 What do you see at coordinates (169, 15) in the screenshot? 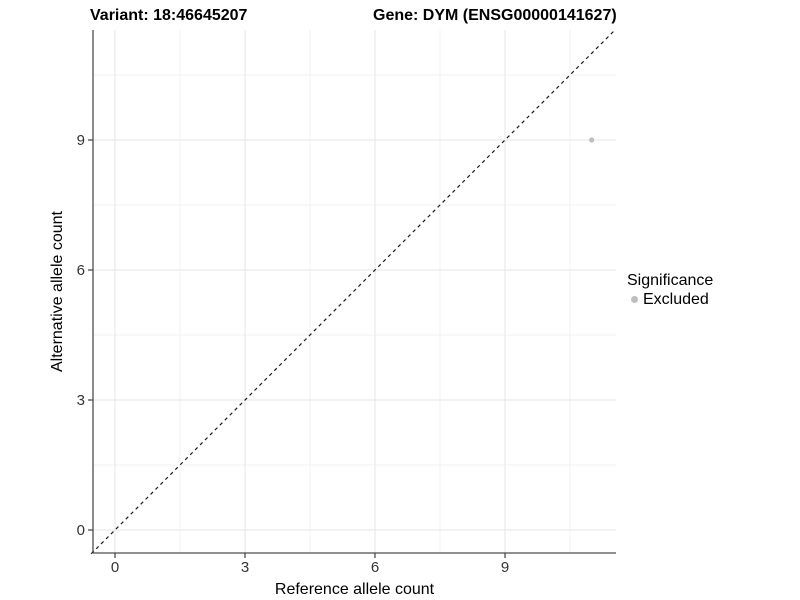
I see `variant-title: Variant: 18:46645207` at bounding box center [169, 15].